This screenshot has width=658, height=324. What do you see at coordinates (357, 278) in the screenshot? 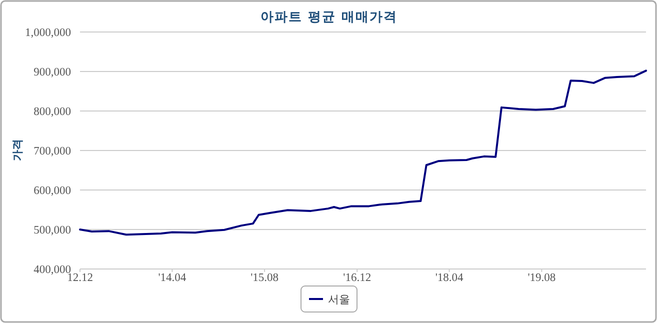
I see `x-tick-label: '16.12` at bounding box center [357, 278].